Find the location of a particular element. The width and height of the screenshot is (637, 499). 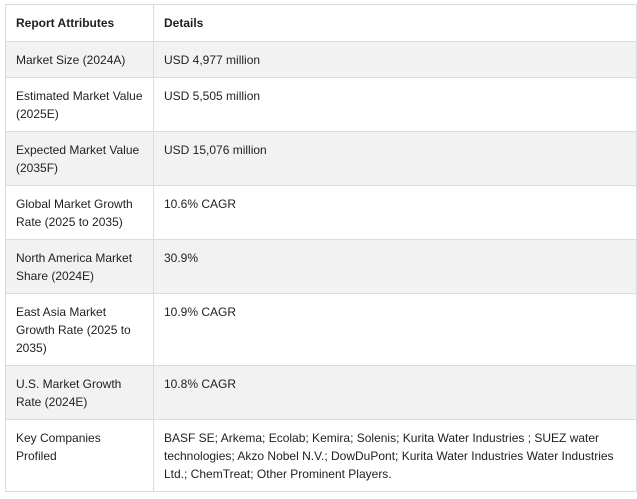

details-cell: USD 5,505 million is located at coordinates (395, 104).